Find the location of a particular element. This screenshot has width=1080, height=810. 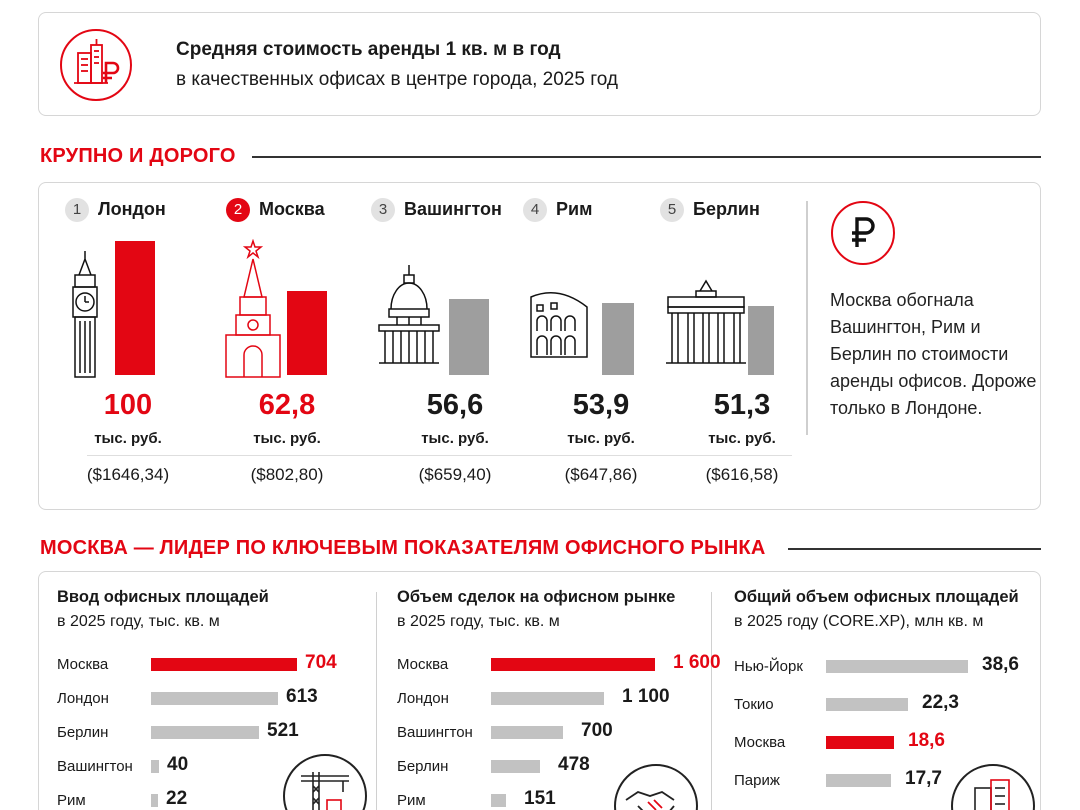

bar-value: 17,7 is located at coordinates (923, 778).